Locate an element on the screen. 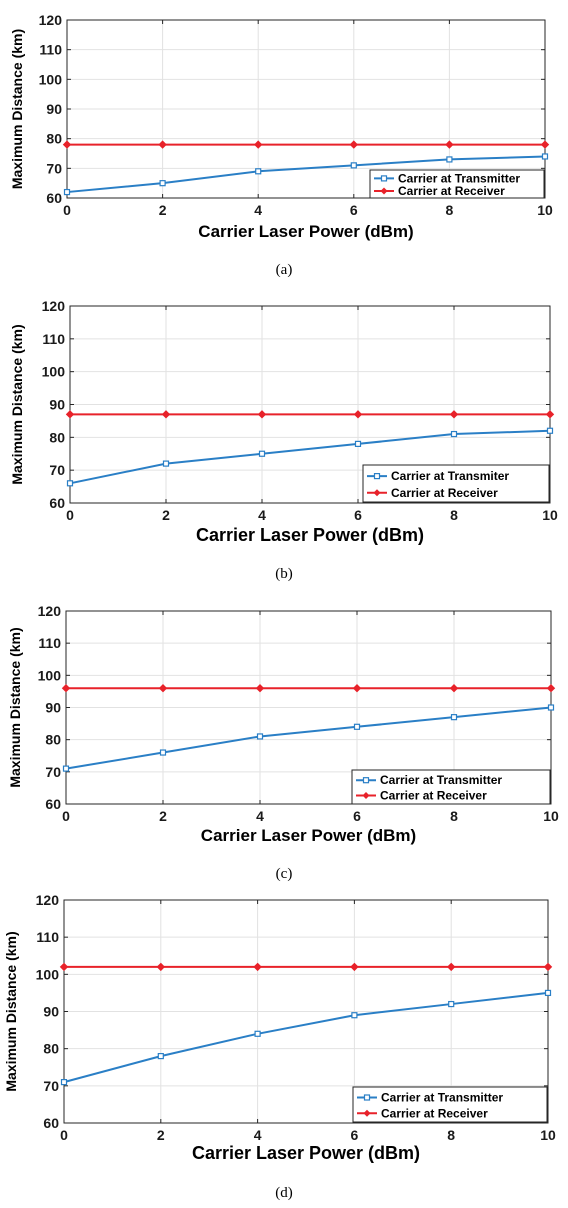 The image size is (568, 1208). legend-entry-transmitter: Carrier at Transmitter is located at coordinates (441, 780).